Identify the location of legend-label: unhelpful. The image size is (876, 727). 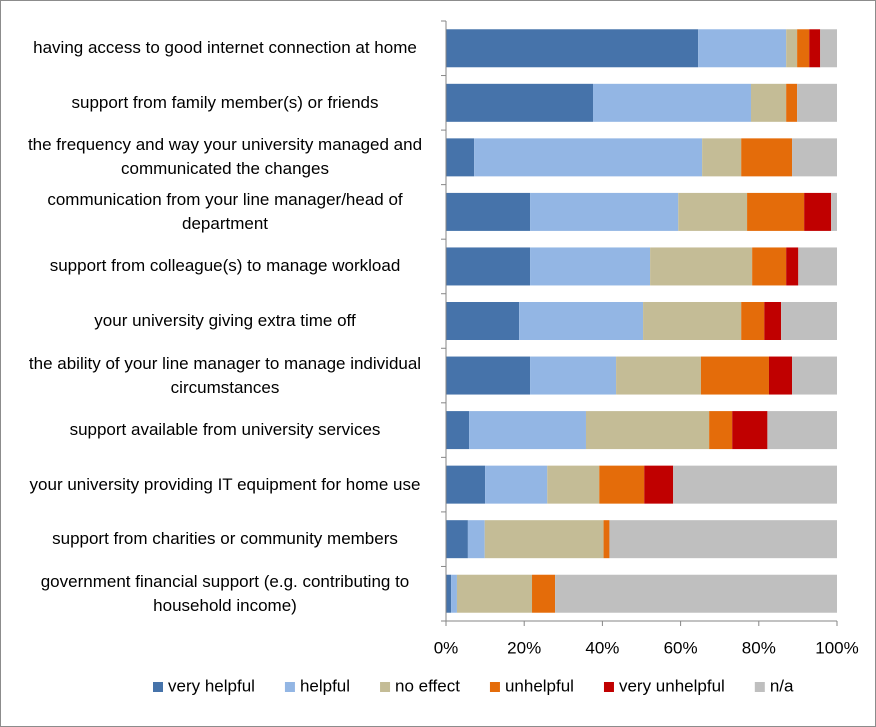
(539, 685).